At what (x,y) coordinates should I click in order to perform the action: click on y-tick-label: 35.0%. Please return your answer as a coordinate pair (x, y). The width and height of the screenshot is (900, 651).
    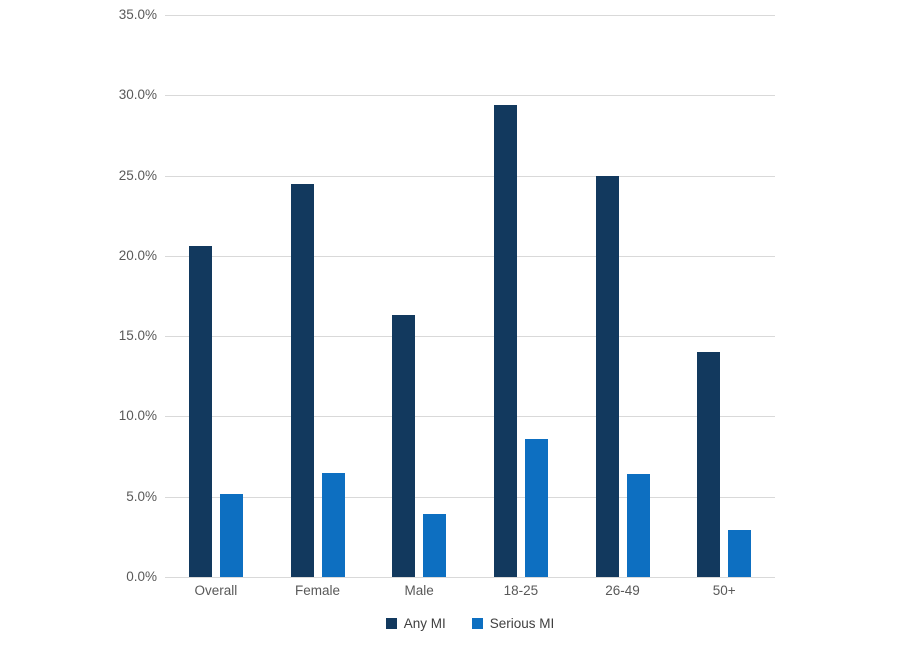
    Looking at the image, I should click on (137, 14).